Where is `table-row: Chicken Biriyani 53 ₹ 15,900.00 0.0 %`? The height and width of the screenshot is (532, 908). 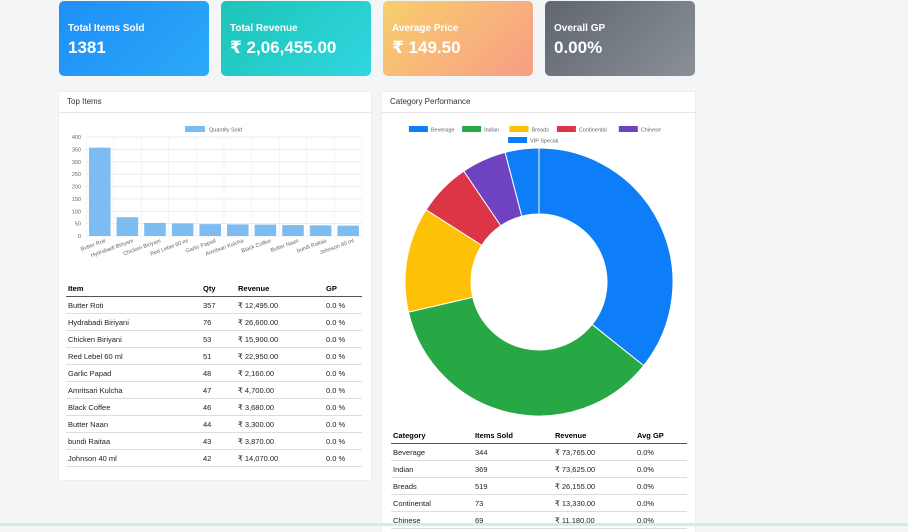
table-row: Chicken Biriyani 53 ₹ 15,900.00 0.0 % is located at coordinates (214, 339).